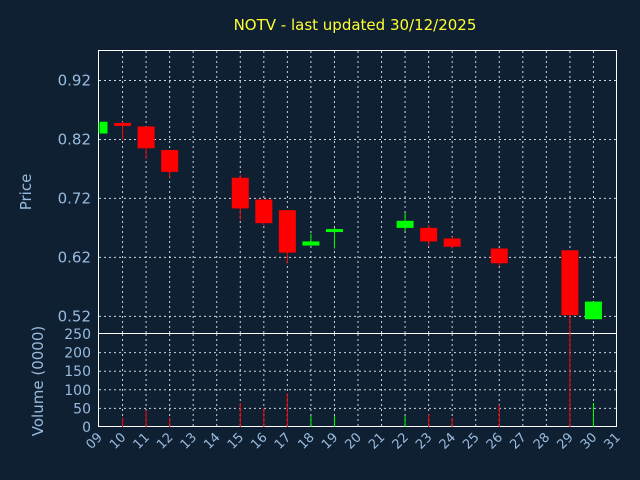 Image resolution: width=640 pixels, height=480 pixels. What do you see at coordinates (77, 381) in the screenshot?
I see `volume-tick-labels: 250 200 150 100 50 0` at bounding box center [77, 381].